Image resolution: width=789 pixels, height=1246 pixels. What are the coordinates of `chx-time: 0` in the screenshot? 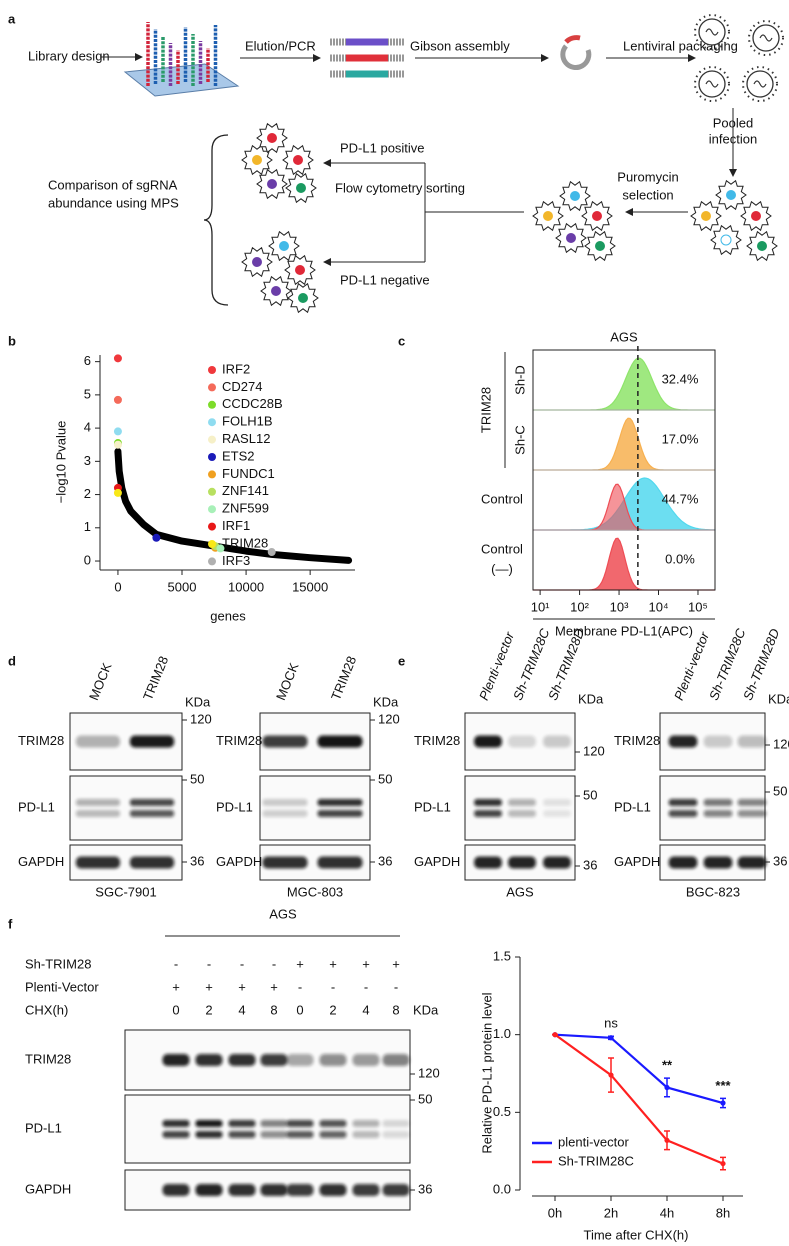 It's located at (299, 1009).